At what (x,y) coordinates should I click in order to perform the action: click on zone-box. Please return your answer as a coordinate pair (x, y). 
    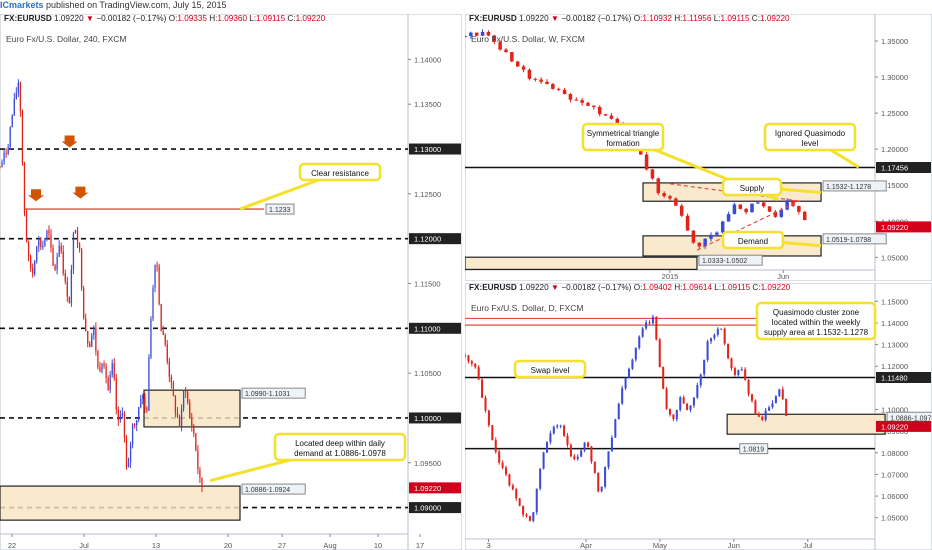
    Looking at the image, I should click on (806, 424).